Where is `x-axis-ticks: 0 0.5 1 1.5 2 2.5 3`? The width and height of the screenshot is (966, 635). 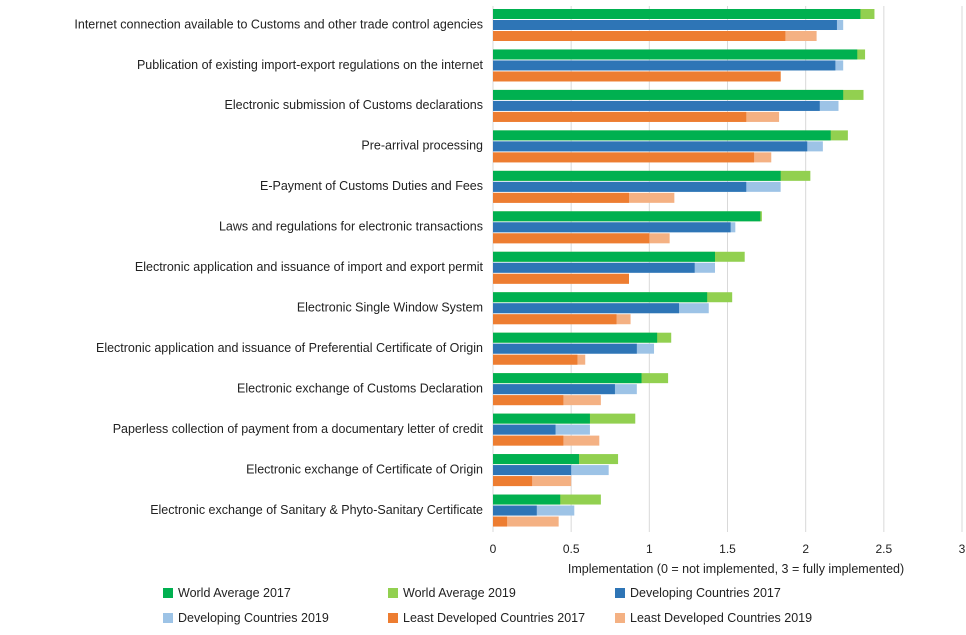
x-axis-ticks: 0 0.5 1 1.5 2 2.5 3 is located at coordinates (728, 549).